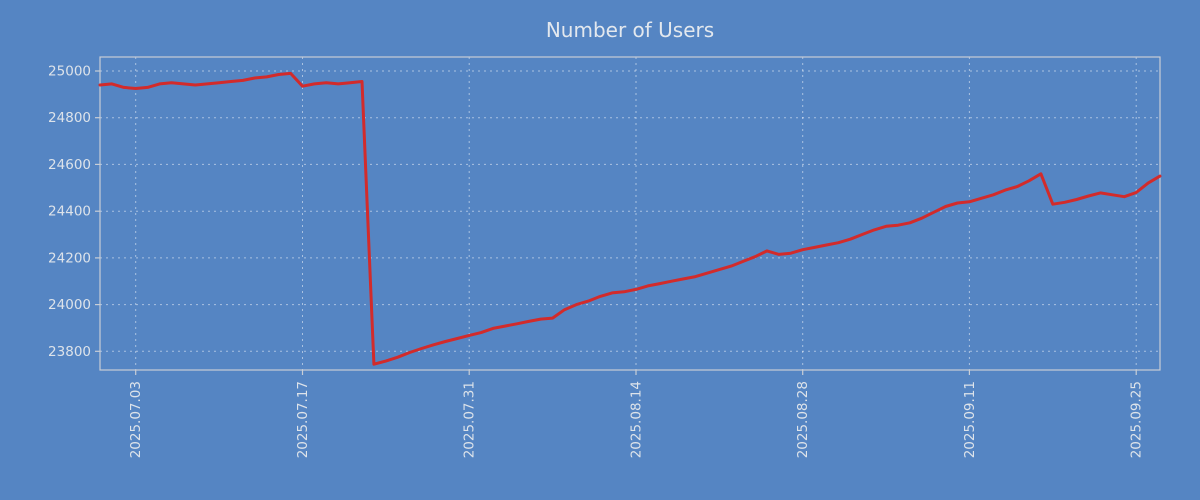  I want to click on chart-title: Number of Users, so click(630, 30).